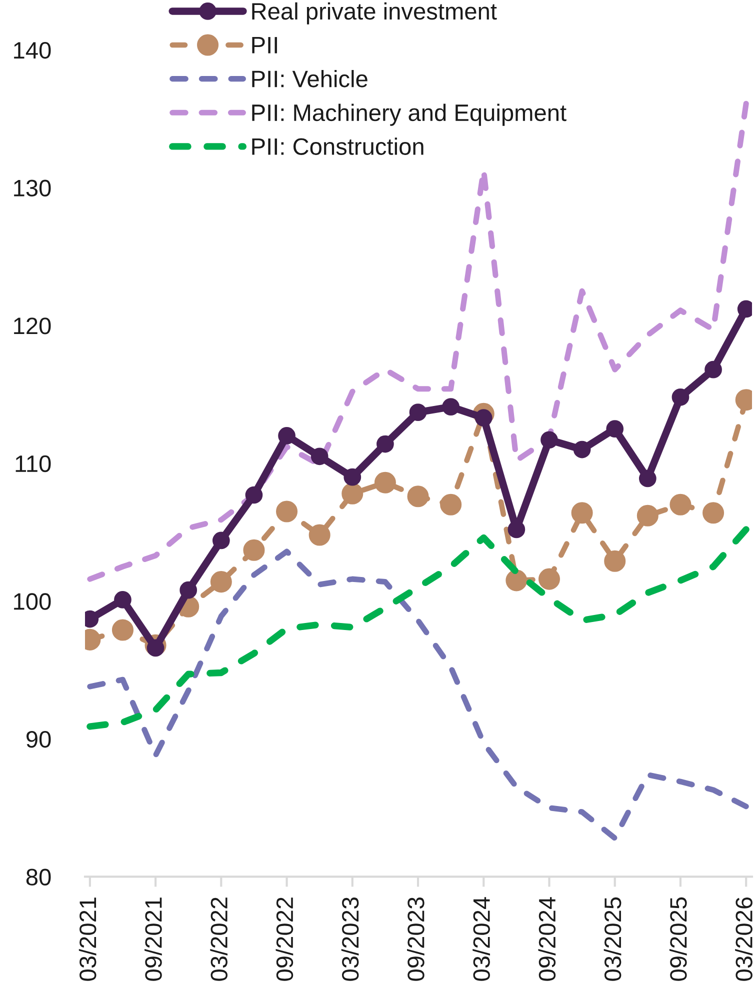 This screenshot has width=756, height=987. What do you see at coordinates (38, 739) in the screenshot?
I see `y-tick-label: 90` at bounding box center [38, 739].